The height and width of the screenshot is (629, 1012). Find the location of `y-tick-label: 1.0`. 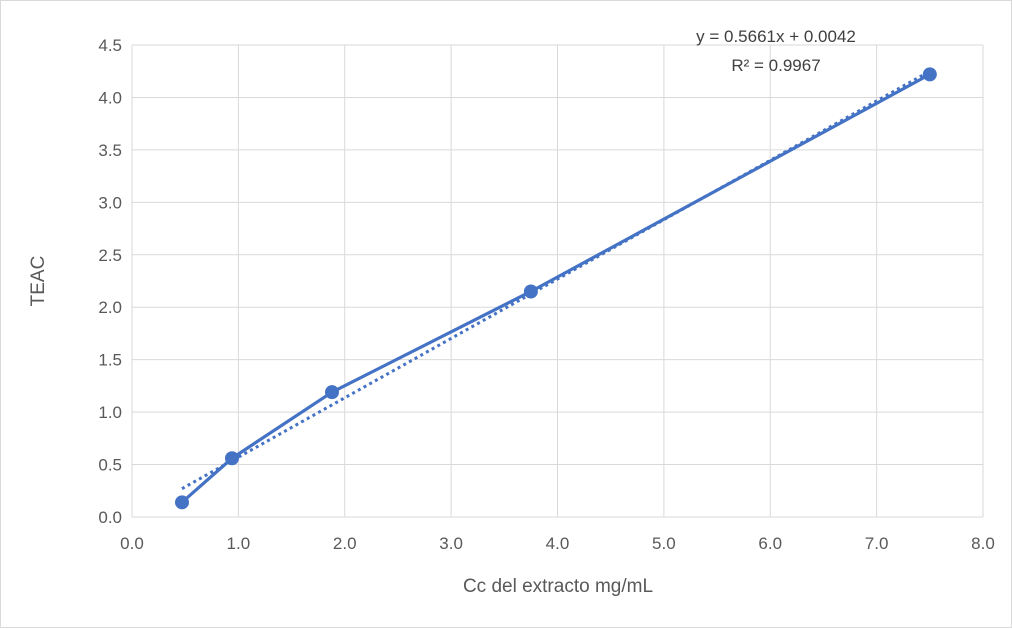

y-tick-label: 1.0 is located at coordinates (110, 412).